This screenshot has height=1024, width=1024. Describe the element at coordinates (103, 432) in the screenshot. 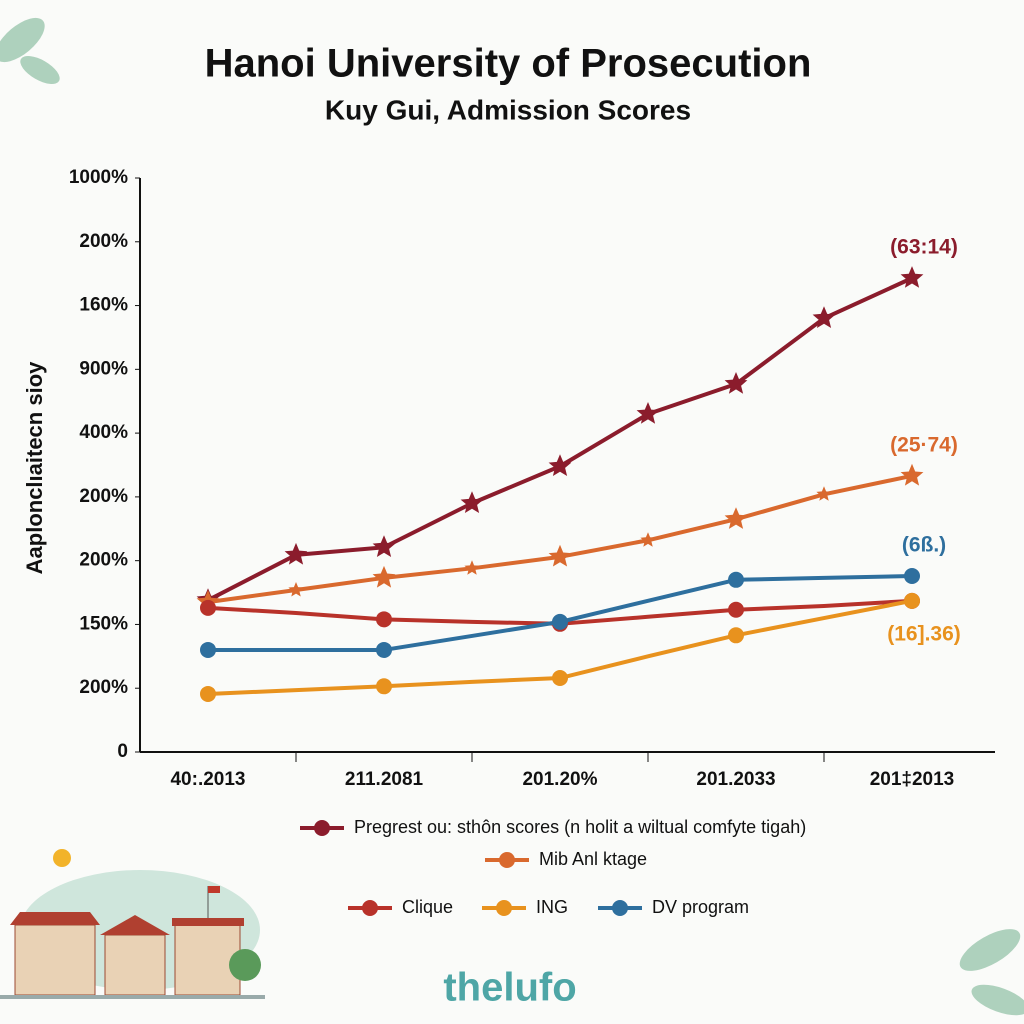

I see `y-tick-label: 400%` at that location.